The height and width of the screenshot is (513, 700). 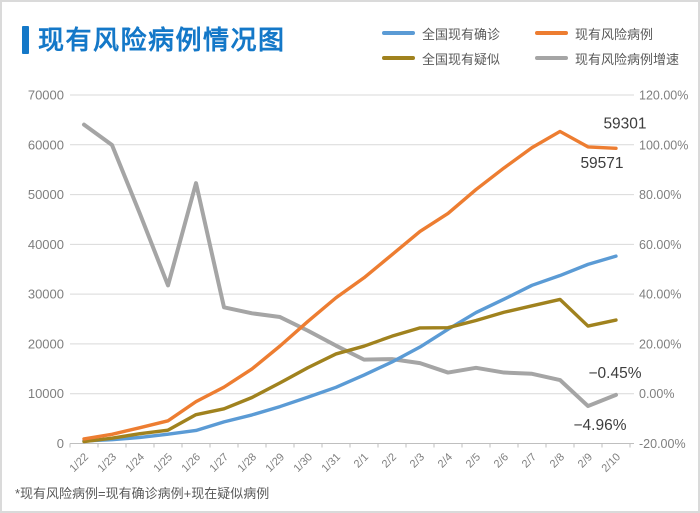 I want to click on x-axis-tick-label: 1/28, so click(x=247, y=463).